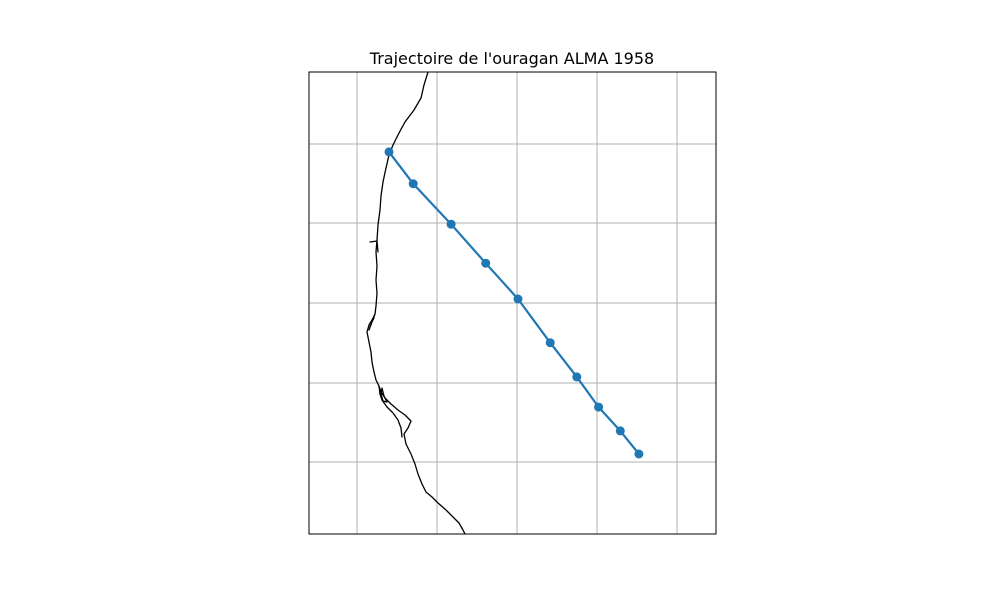  I want to click on map-title: Trajectoire de l'ouragan ALMA 1958, so click(511, 58).